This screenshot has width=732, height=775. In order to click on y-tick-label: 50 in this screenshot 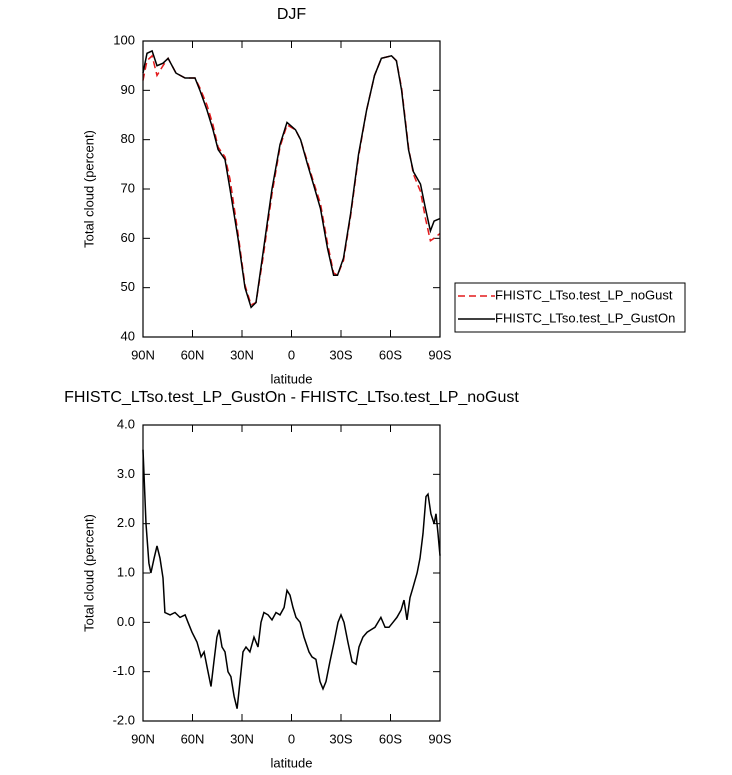, I will do `click(128, 286)`.